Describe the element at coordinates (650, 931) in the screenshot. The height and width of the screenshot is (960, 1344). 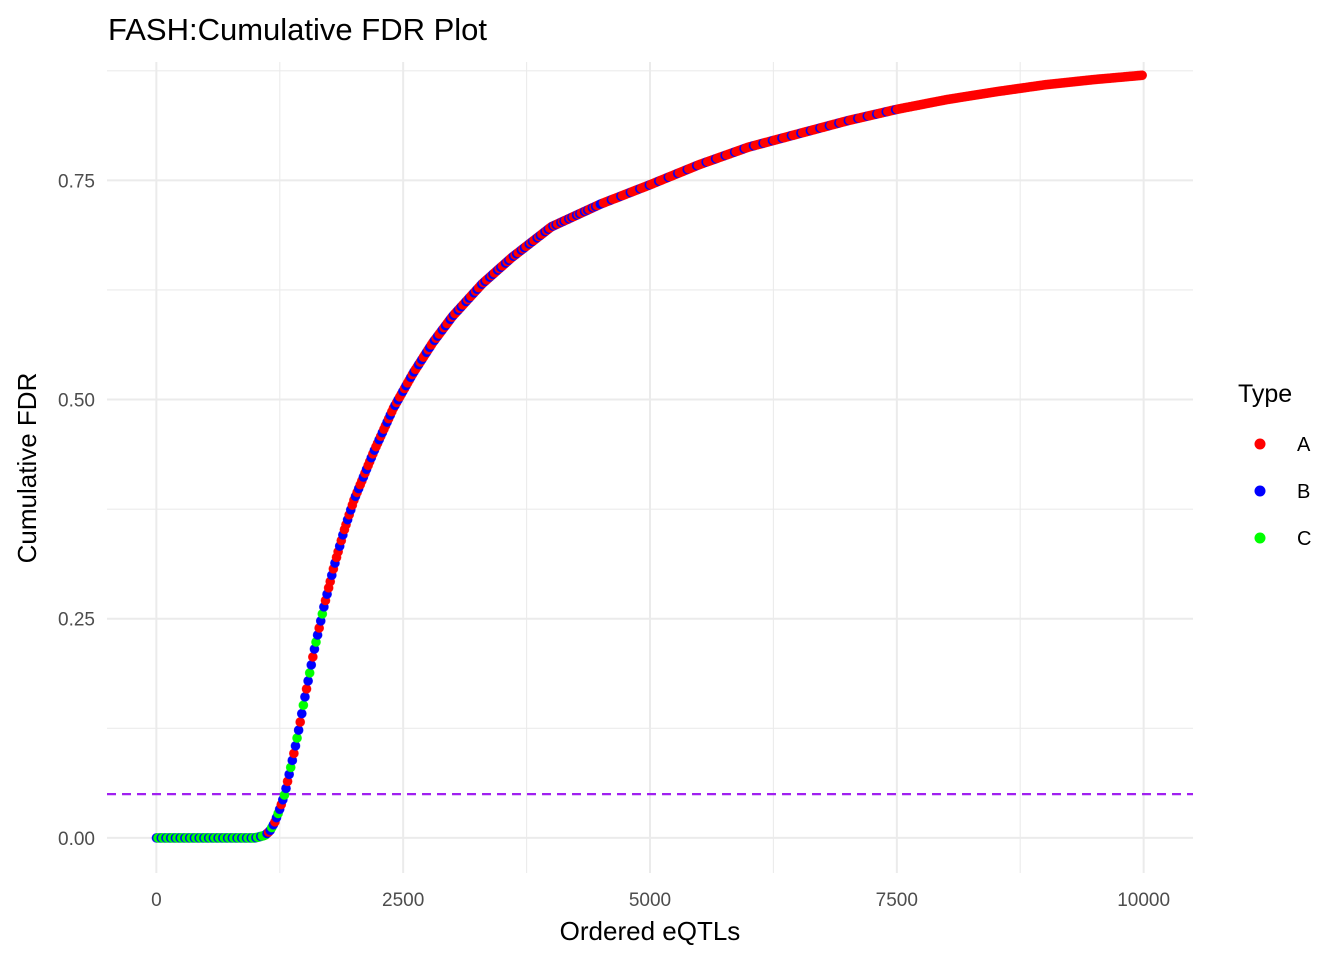
I see `x-axis-title: Ordered eQTLs` at that location.